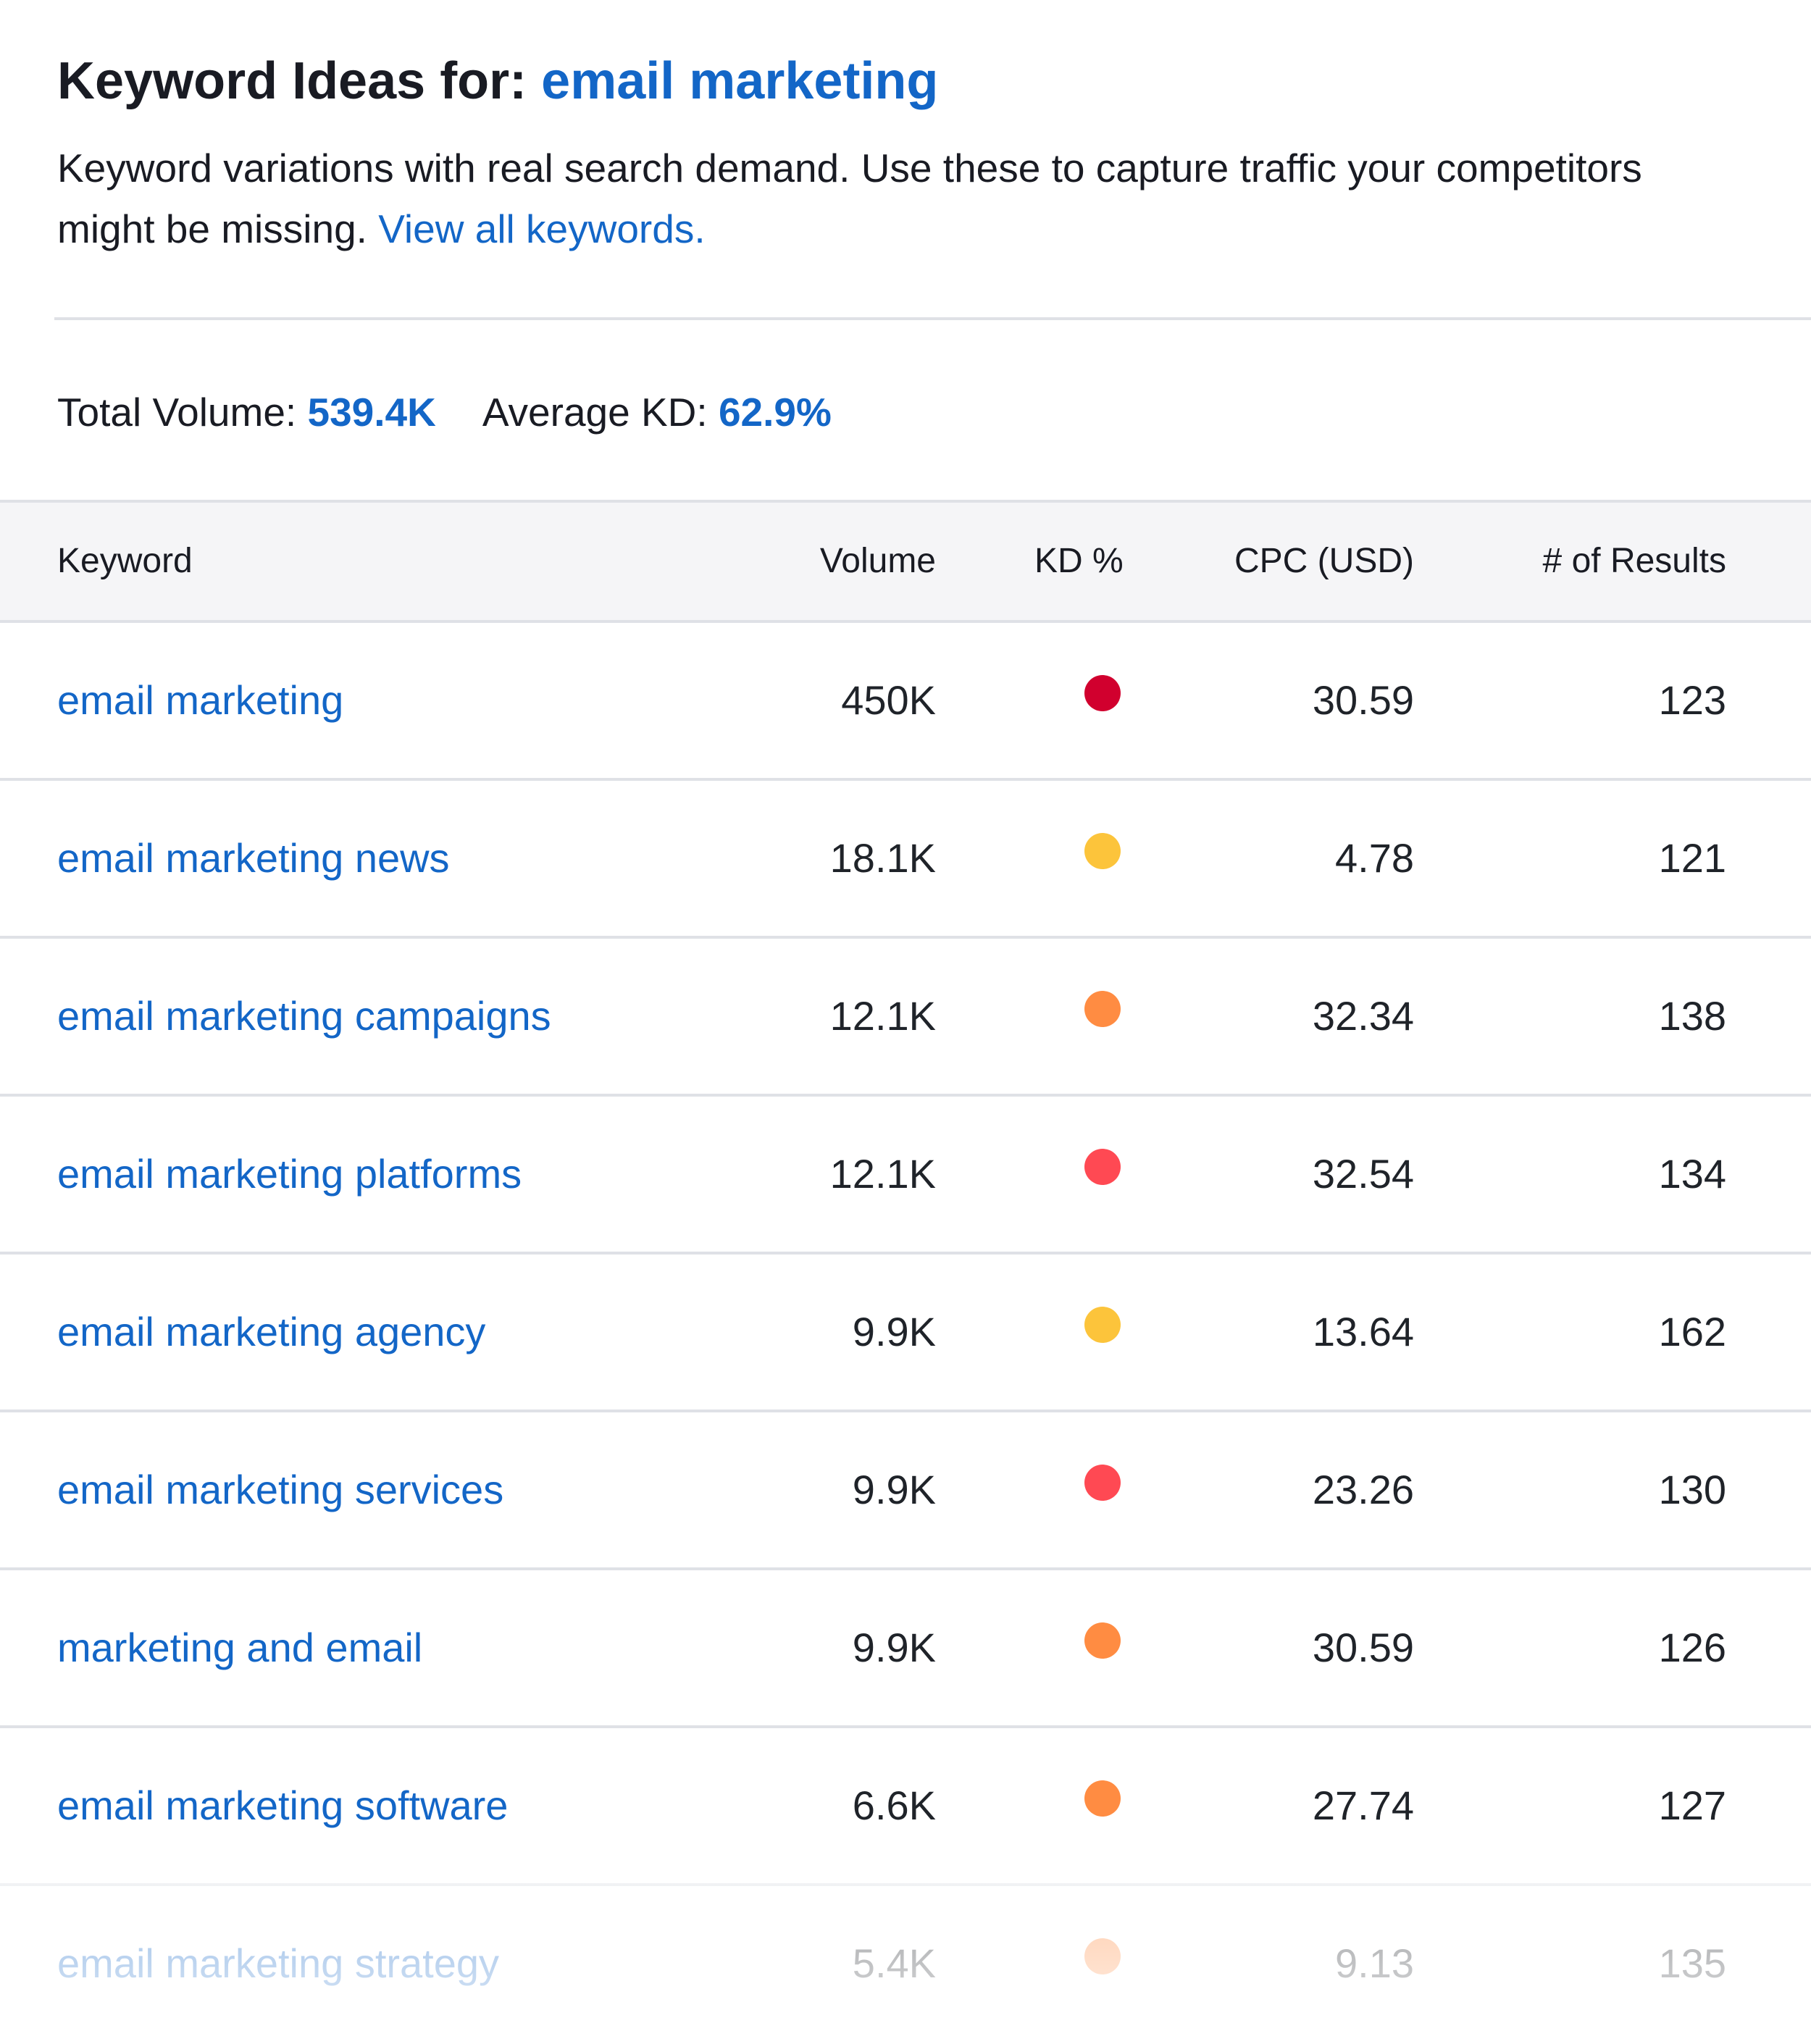 Image resolution: width=1811 pixels, height=2044 pixels. I want to click on results-value: 121, so click(1692, 858).